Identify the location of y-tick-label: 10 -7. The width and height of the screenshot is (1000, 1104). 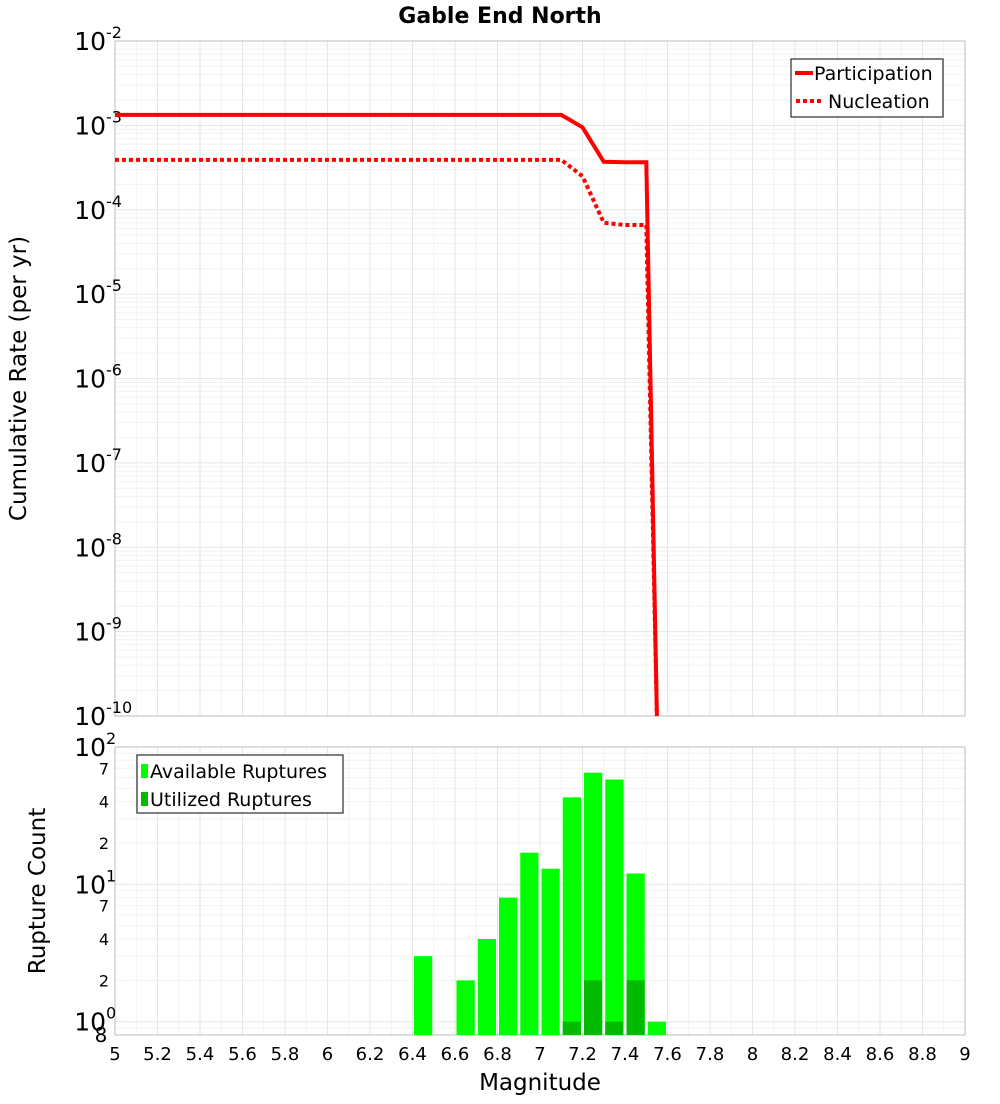
(98, 461).